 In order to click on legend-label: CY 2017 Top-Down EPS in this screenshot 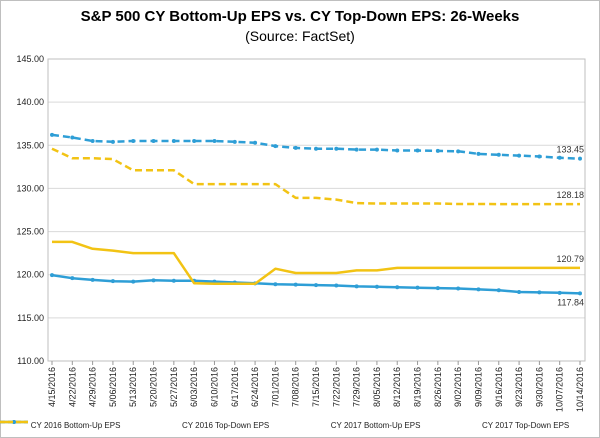, I will do `click(525, 425)`.